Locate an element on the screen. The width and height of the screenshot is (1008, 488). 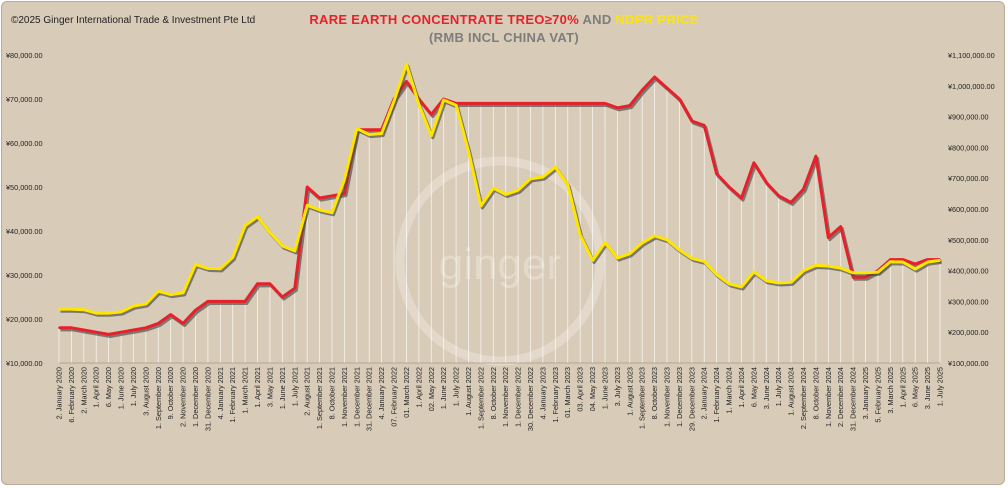
y-right-tick-label: ¥700,000.00 is located at coordinates (968, 178).